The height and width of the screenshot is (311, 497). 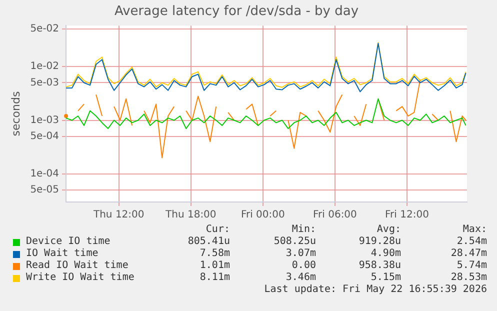 What do you see at coordinates (80, 277) in the screenshot?
I see `legend-label: Write IO Wait time` at bounding box center [80, 277].